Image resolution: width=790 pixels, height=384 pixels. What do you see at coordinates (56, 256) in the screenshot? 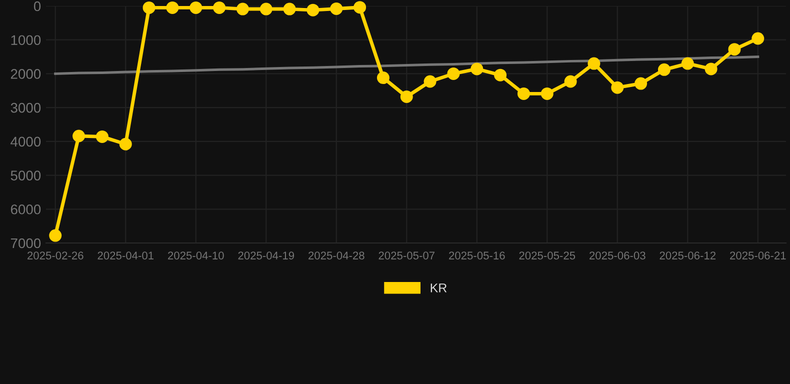
I see `x-tick-label: 2025-02-26` at bounding box center [56, 256].